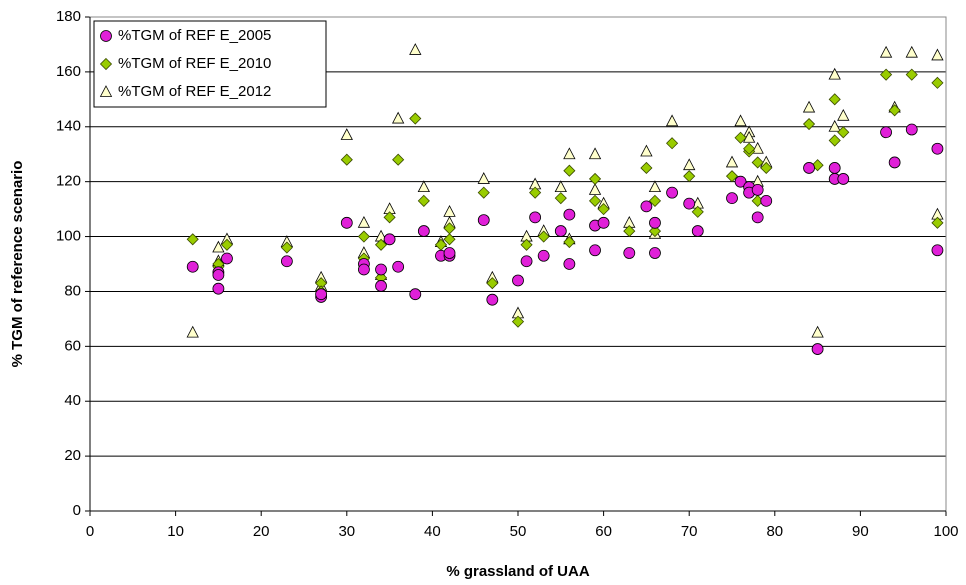 The height and width of the screenshot is (585, 966). Describe the element at coordinates (72, 455) in the screenshot. I see `y-tick-label: 20` at that location.